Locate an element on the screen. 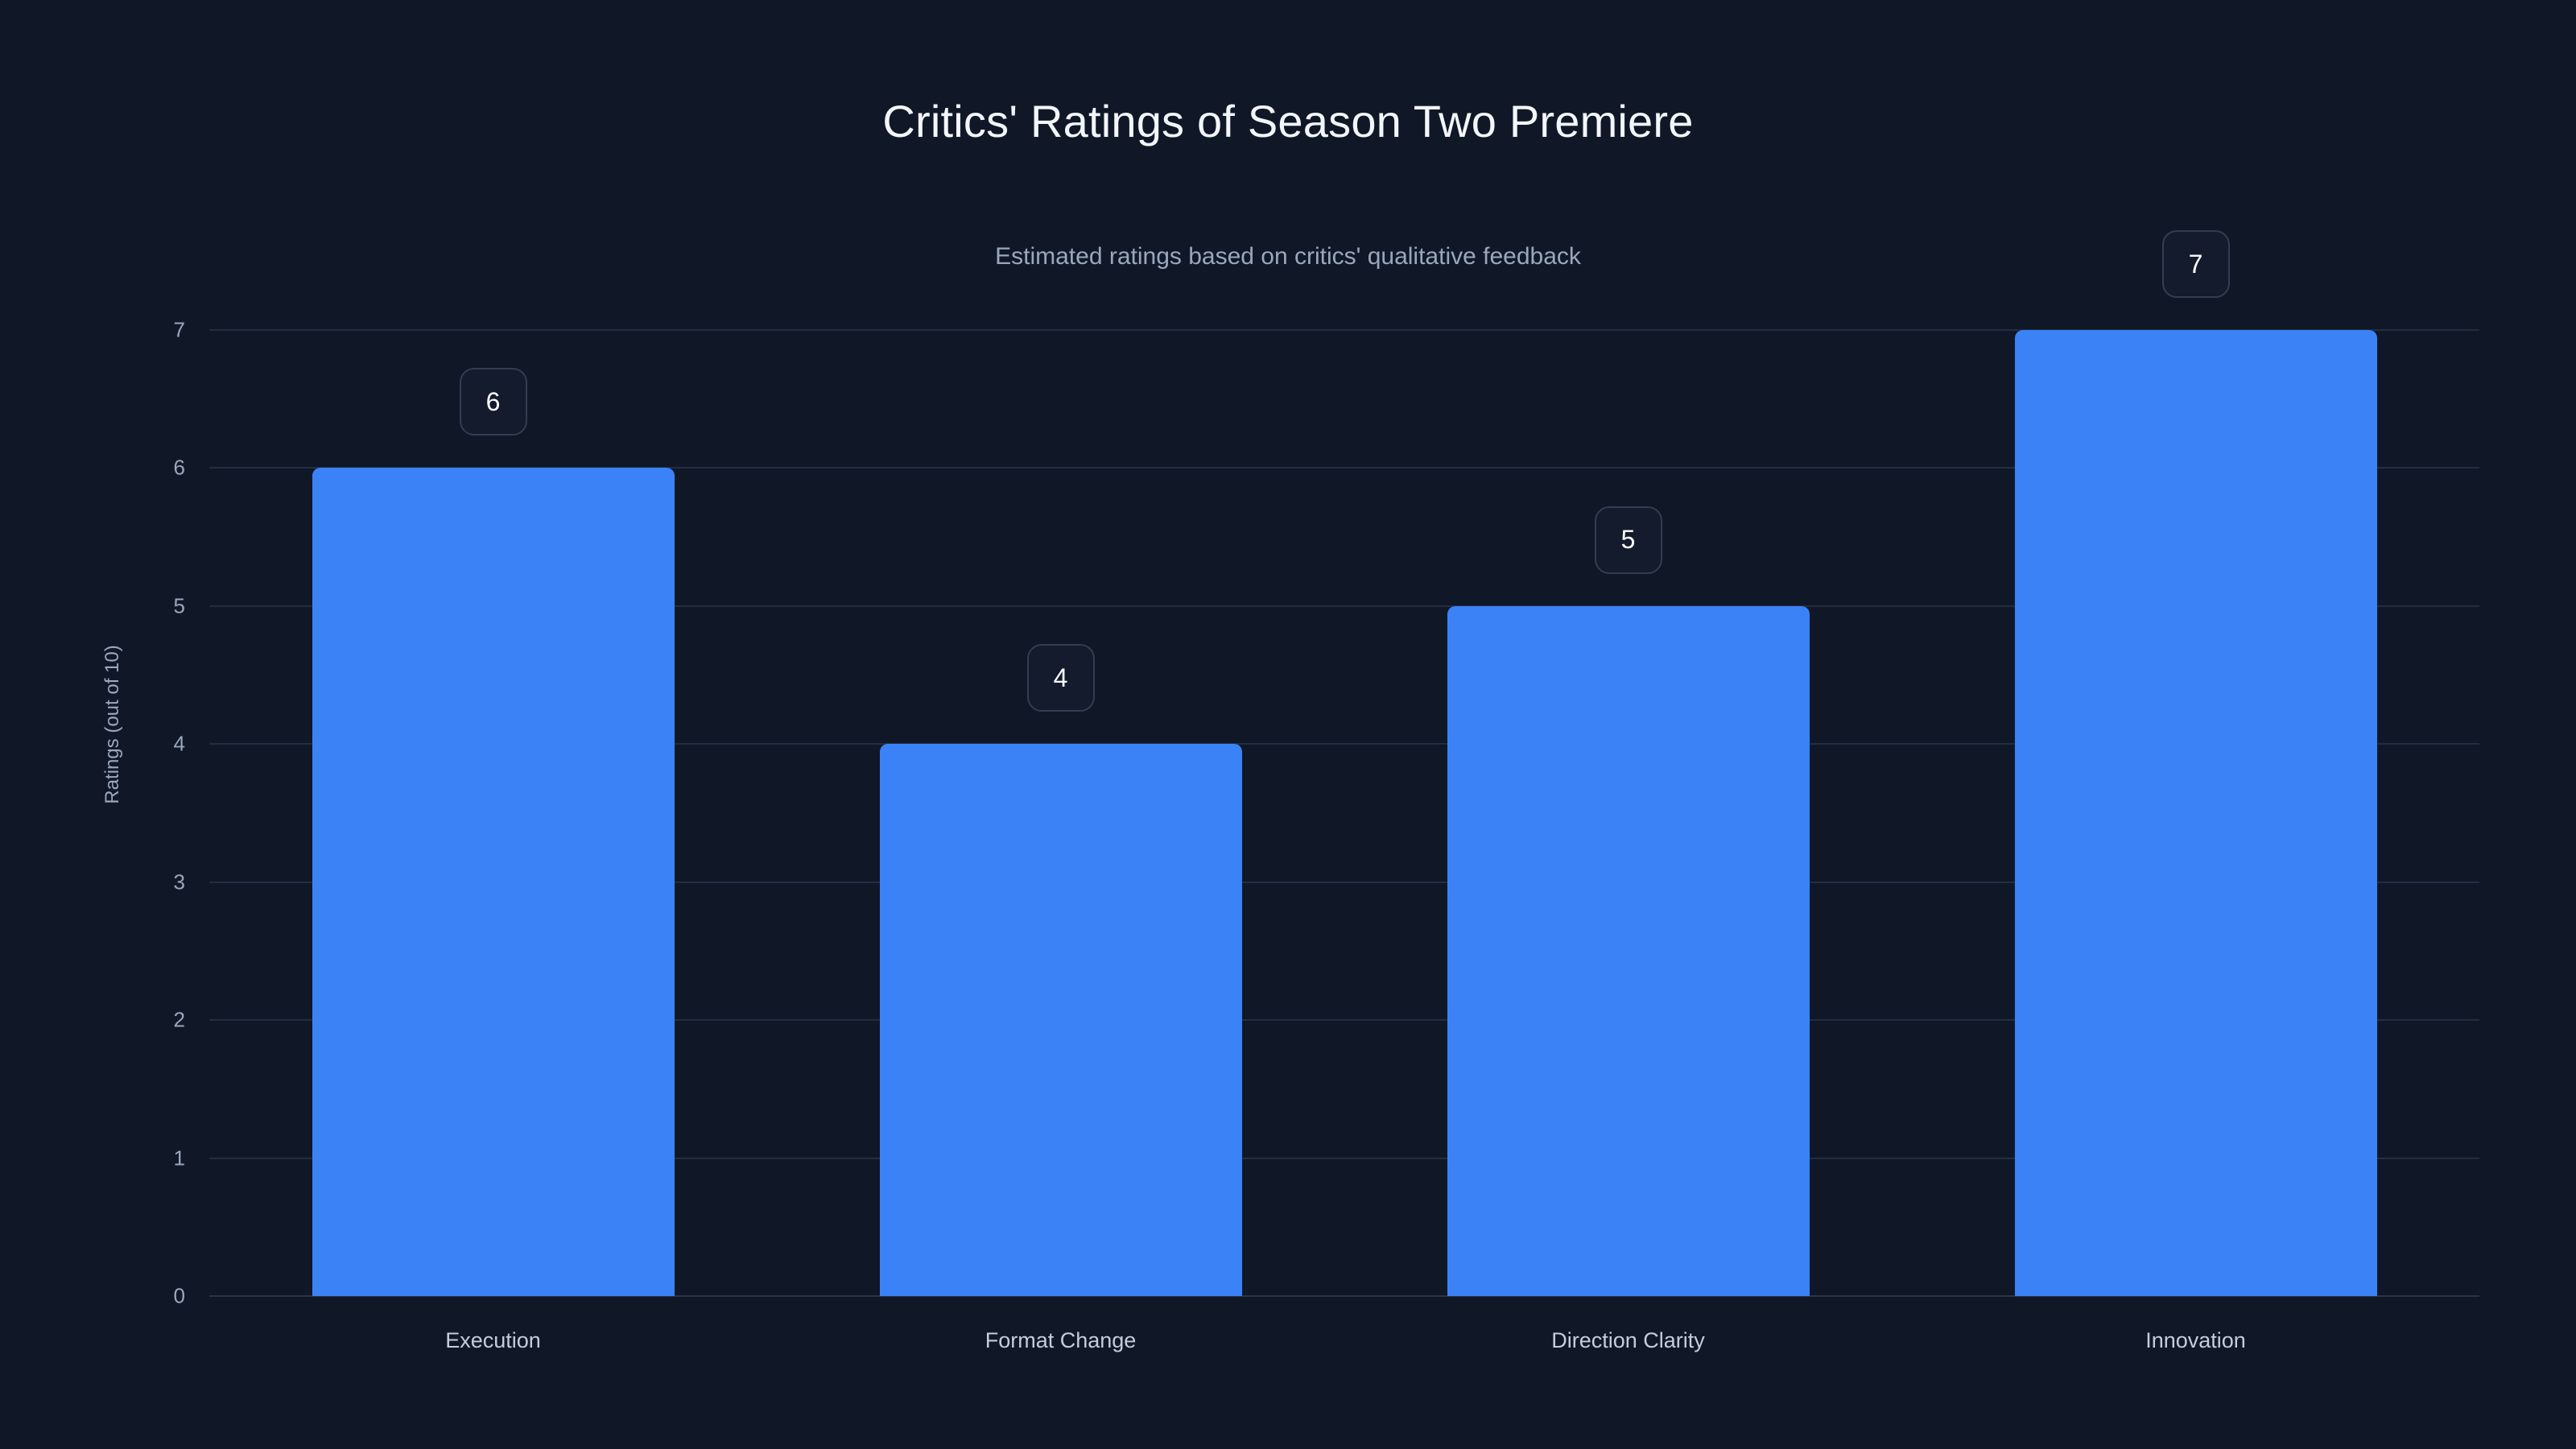  bar-value-badge: 7 is located at coordinates (2195, 264).